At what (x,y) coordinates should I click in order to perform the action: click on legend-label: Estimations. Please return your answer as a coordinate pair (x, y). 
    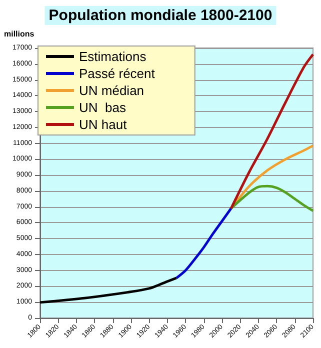
    Looking at the image, I should click on (113, 56).